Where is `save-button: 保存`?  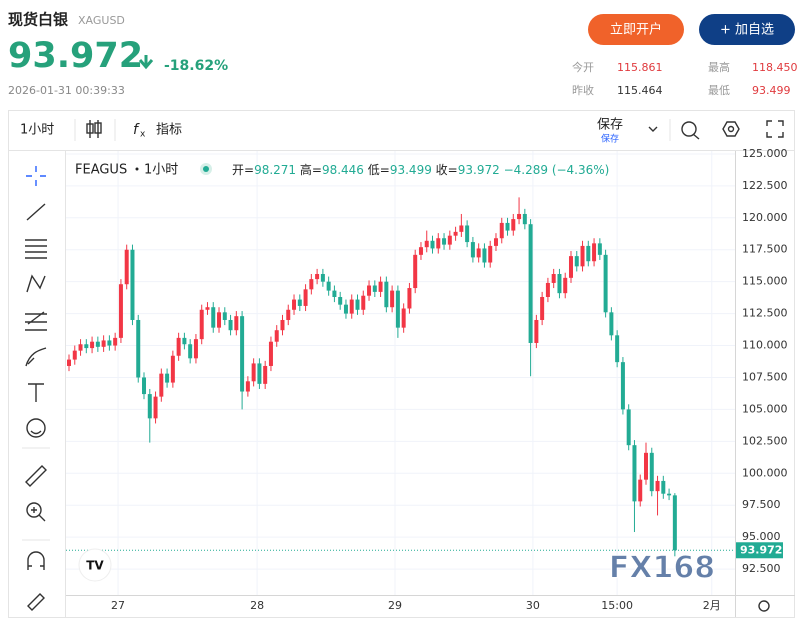
save-button: 保存 is located at coordinates (610, 125).